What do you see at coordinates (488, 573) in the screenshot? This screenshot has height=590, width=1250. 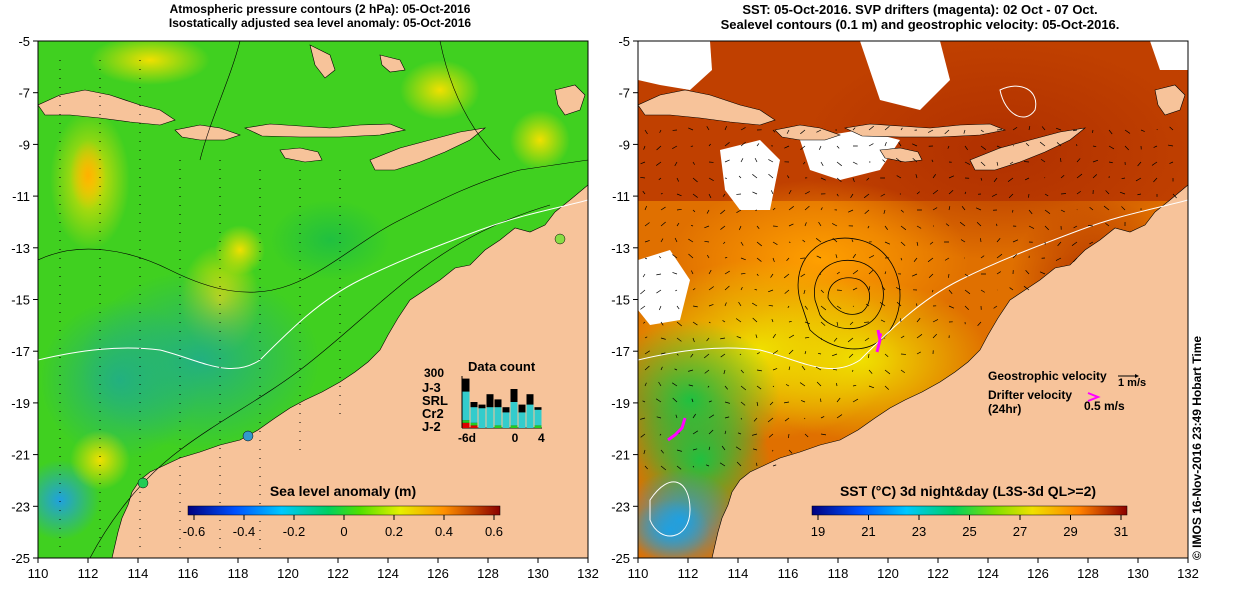 I see `left-lon-tick-label: 128` at bounding box center [488, 573].